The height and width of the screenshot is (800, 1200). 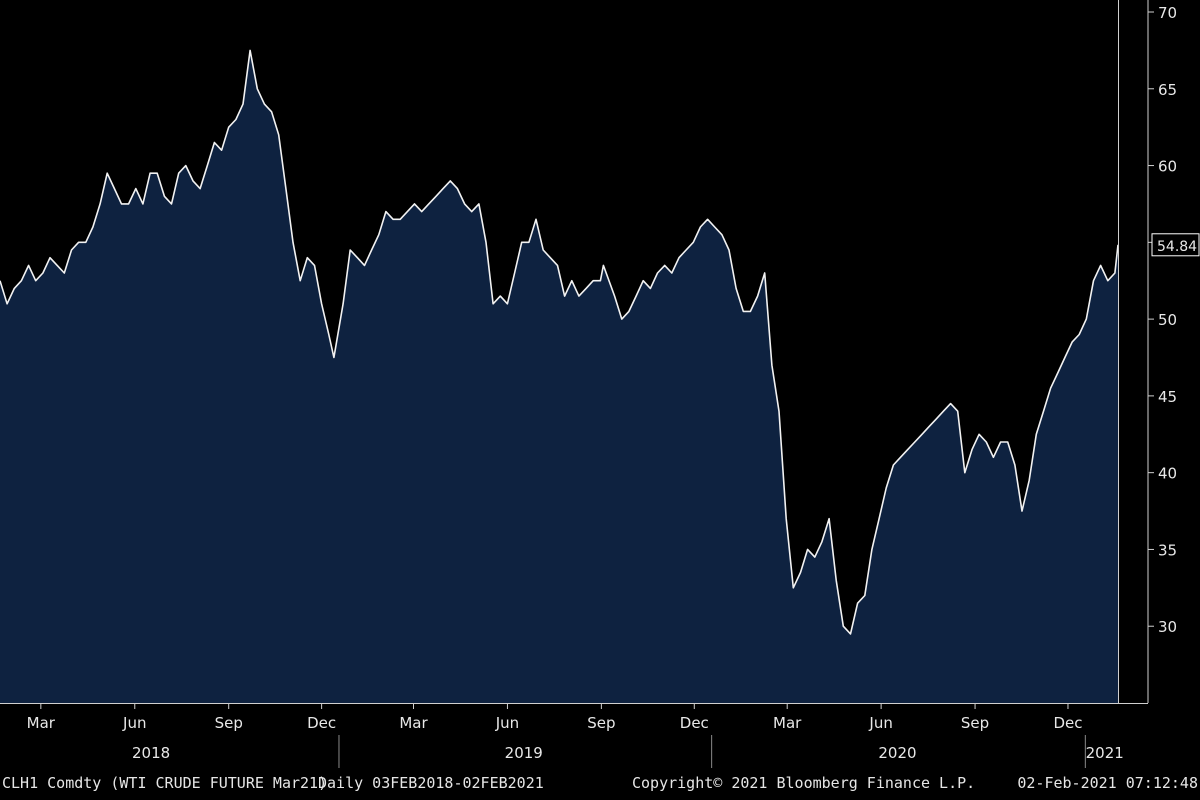 What do you see at coordinates (1167, 627) in the screenshot?
I see `y-tick-label: 30` at bounding box center [1167, 627].